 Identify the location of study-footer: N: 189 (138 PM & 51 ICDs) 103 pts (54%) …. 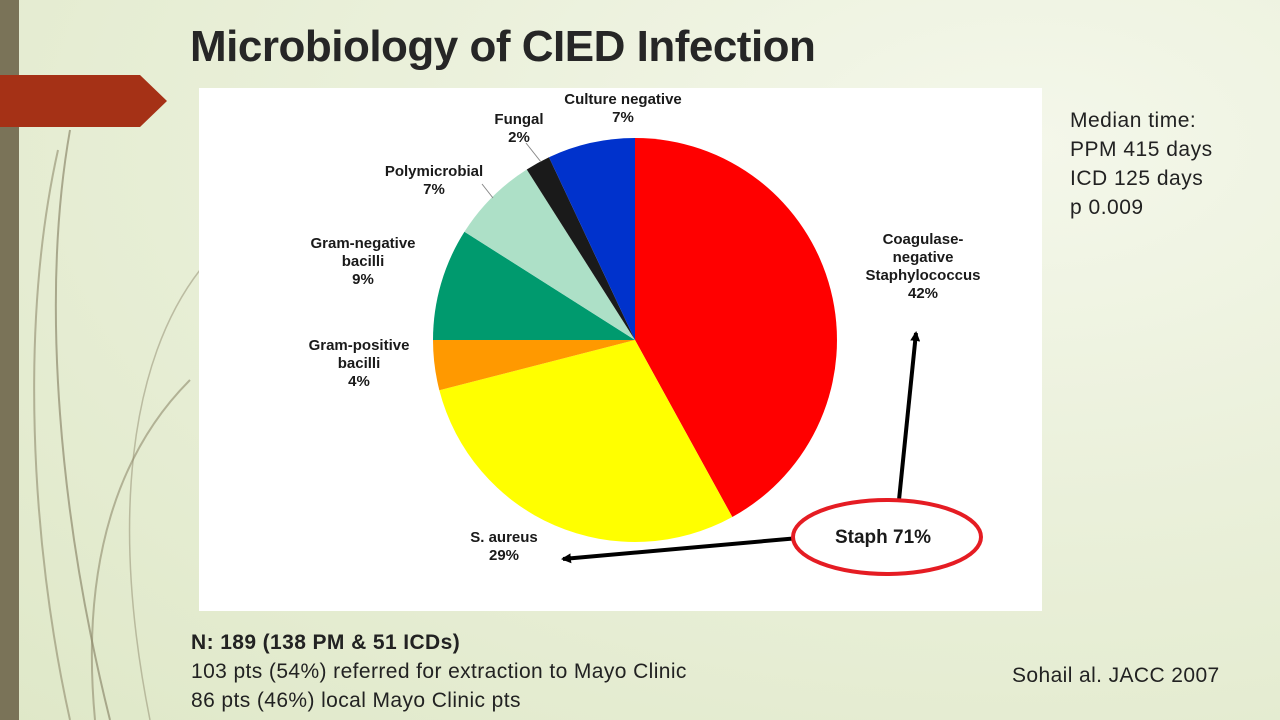
(439, 671).